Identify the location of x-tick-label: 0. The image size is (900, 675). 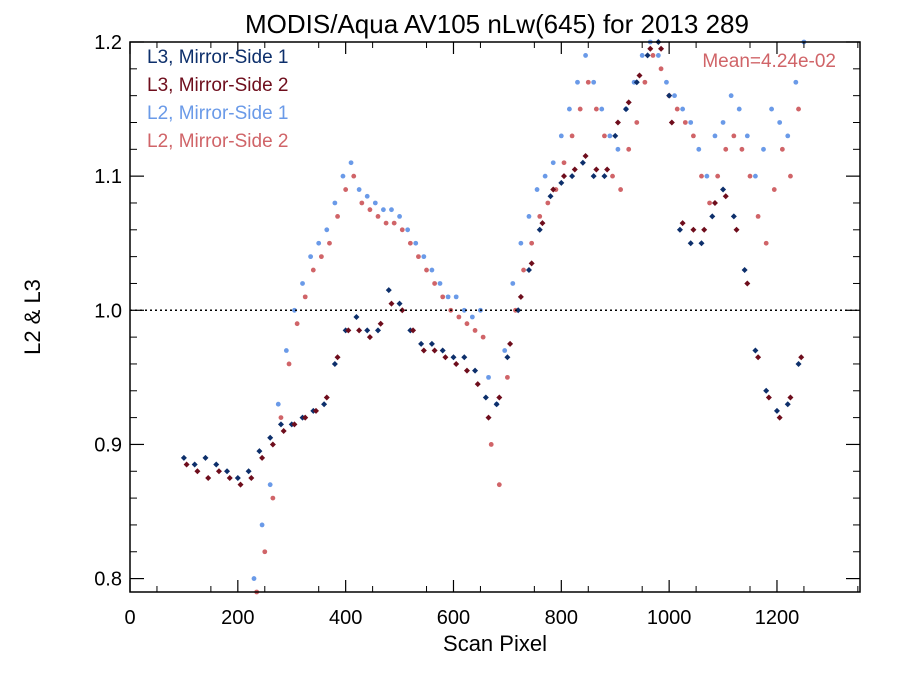
(129, 618).